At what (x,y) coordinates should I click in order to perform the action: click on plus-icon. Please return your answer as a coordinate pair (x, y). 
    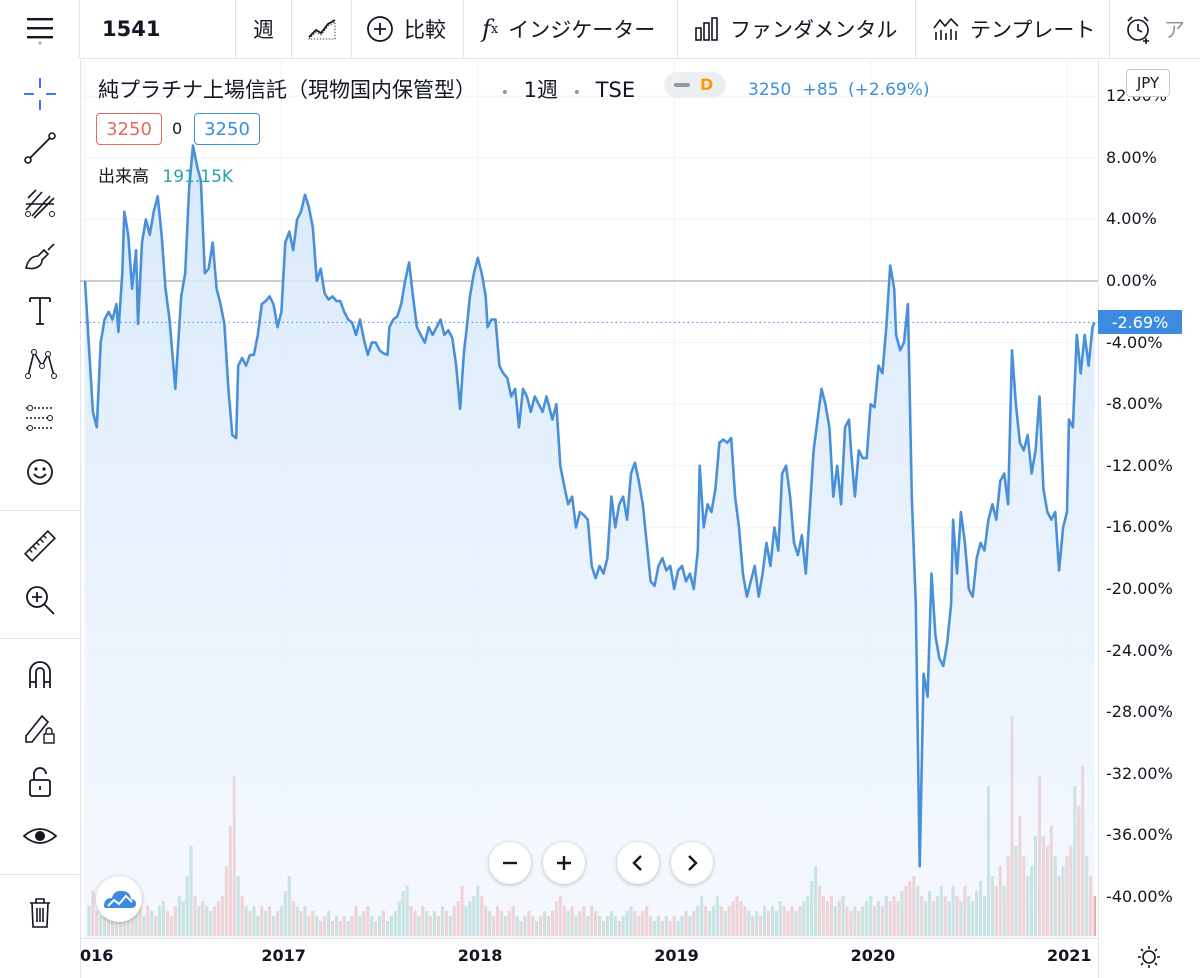
    Looking at the image, I should click on (564, 863).